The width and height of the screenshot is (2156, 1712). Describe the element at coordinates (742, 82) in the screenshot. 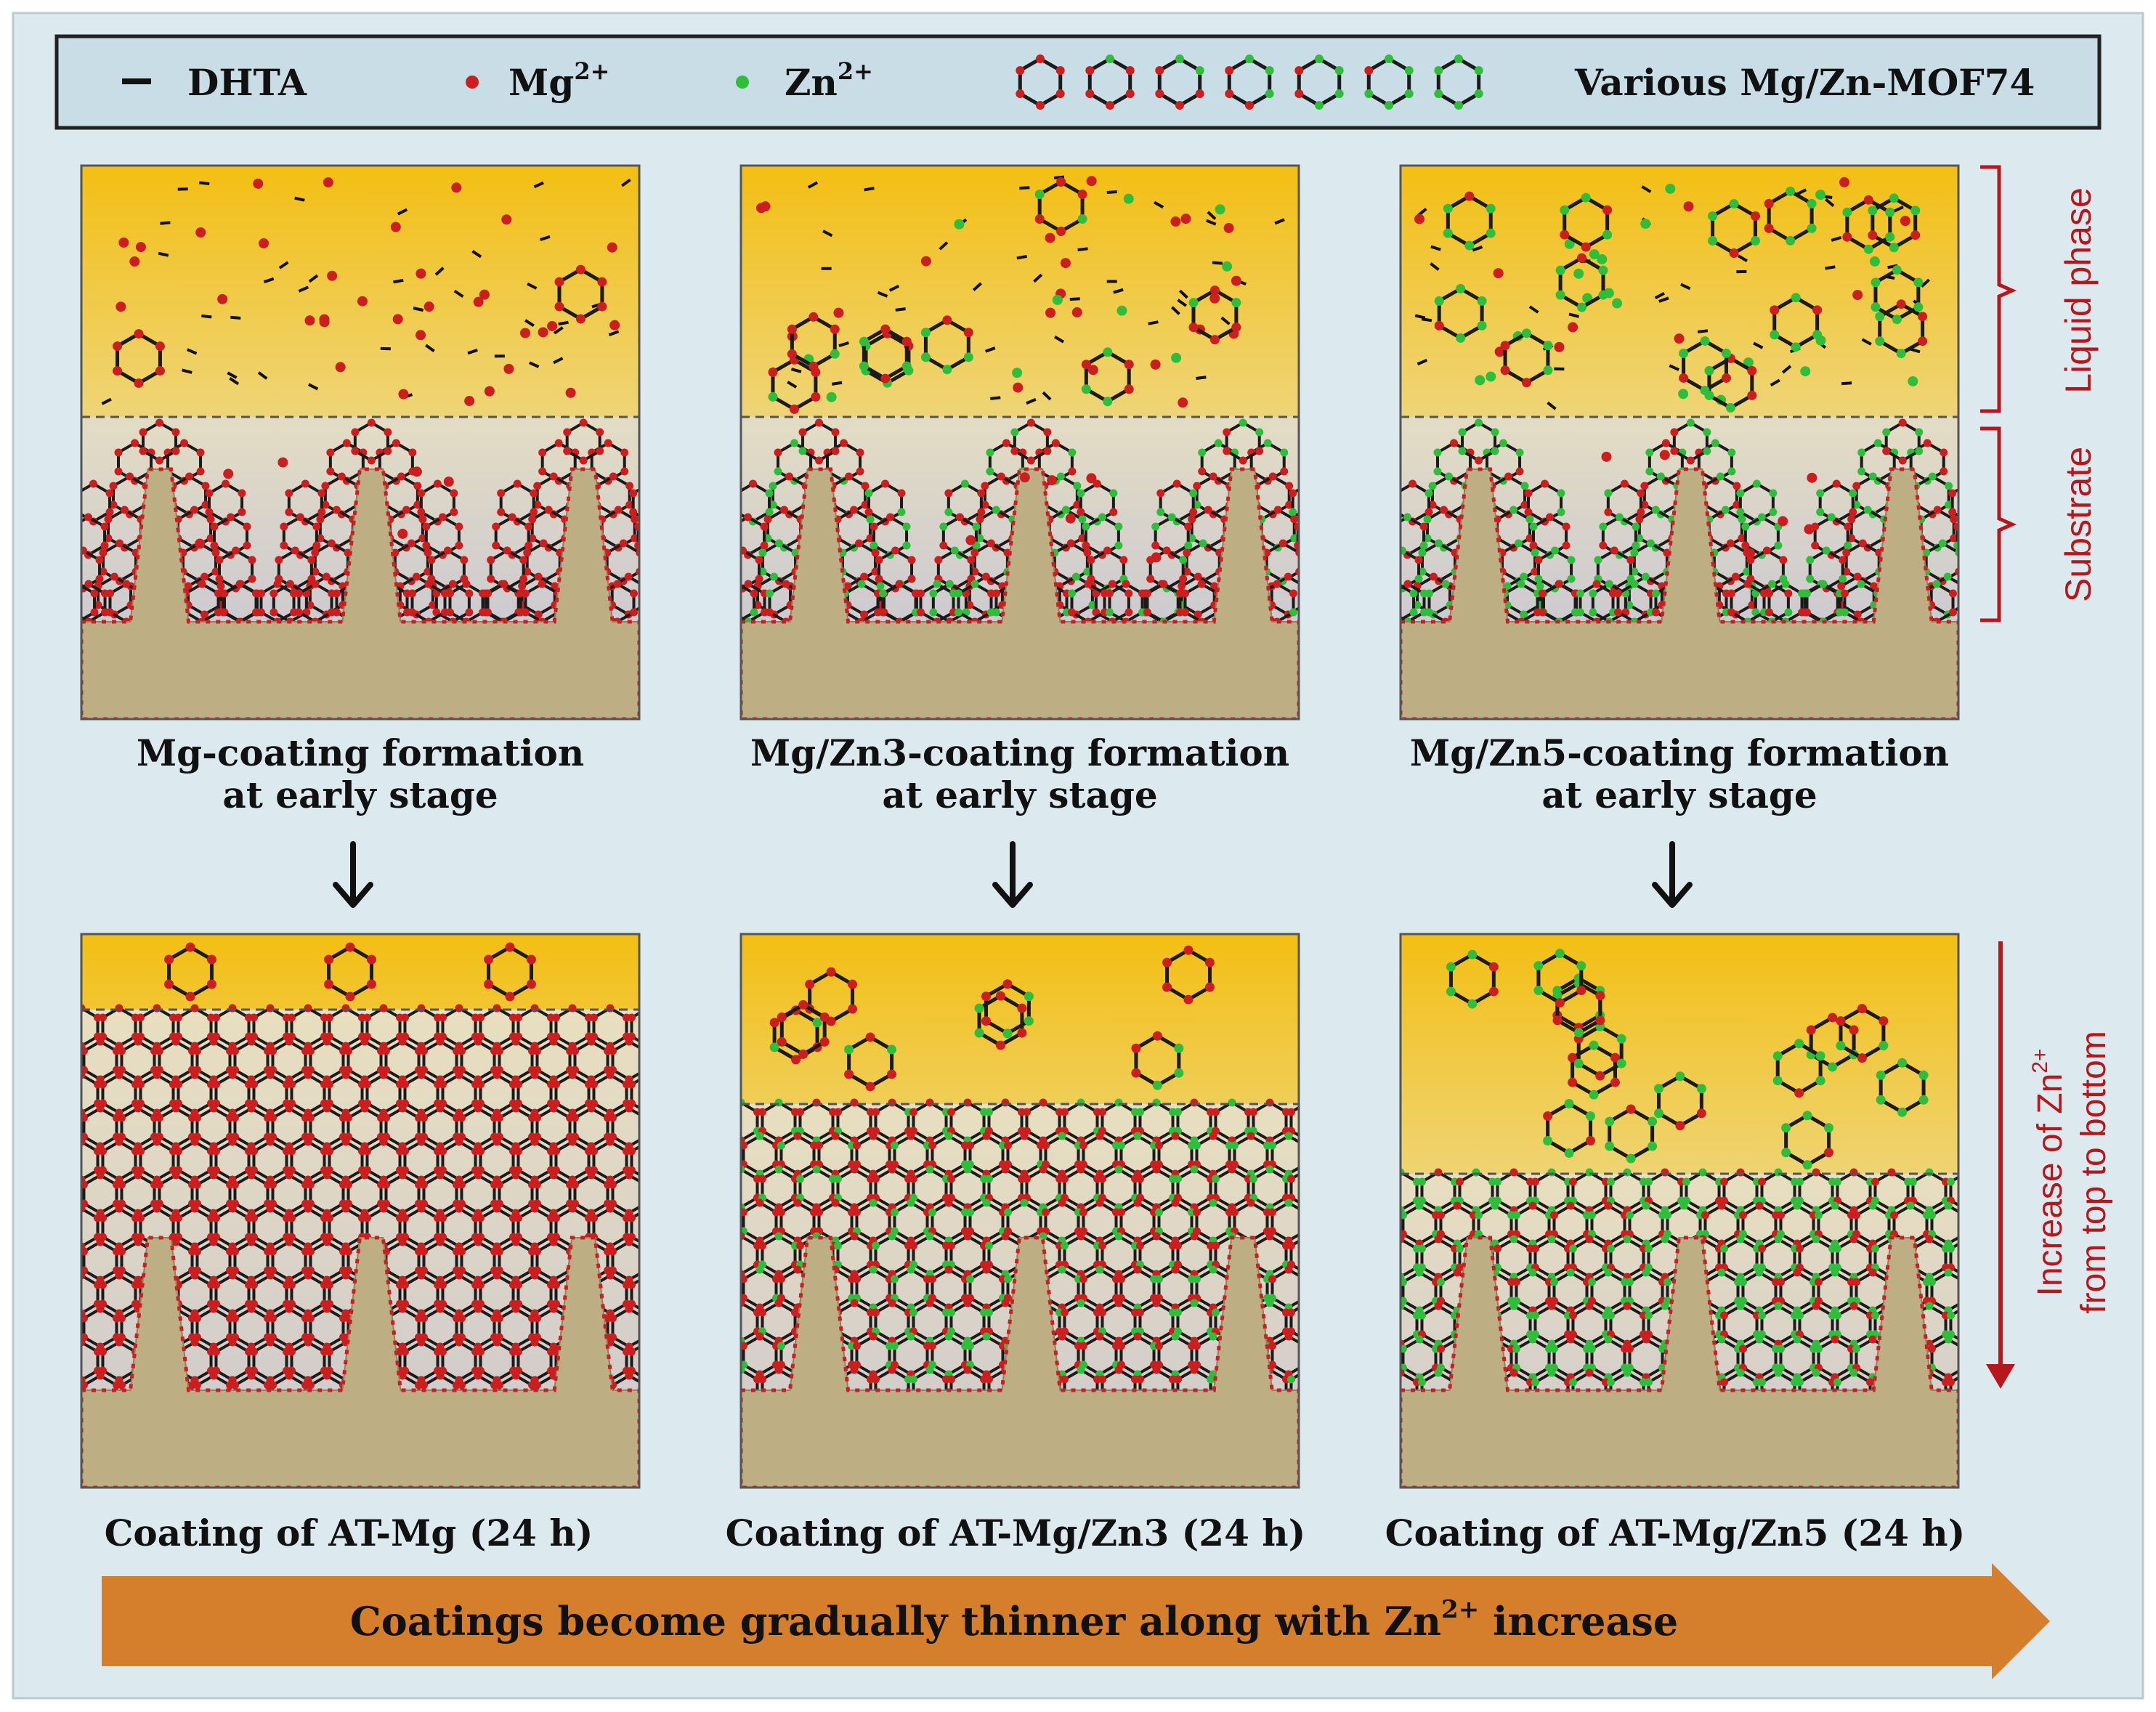

I see `zn-ion-legend-icon` at that location.